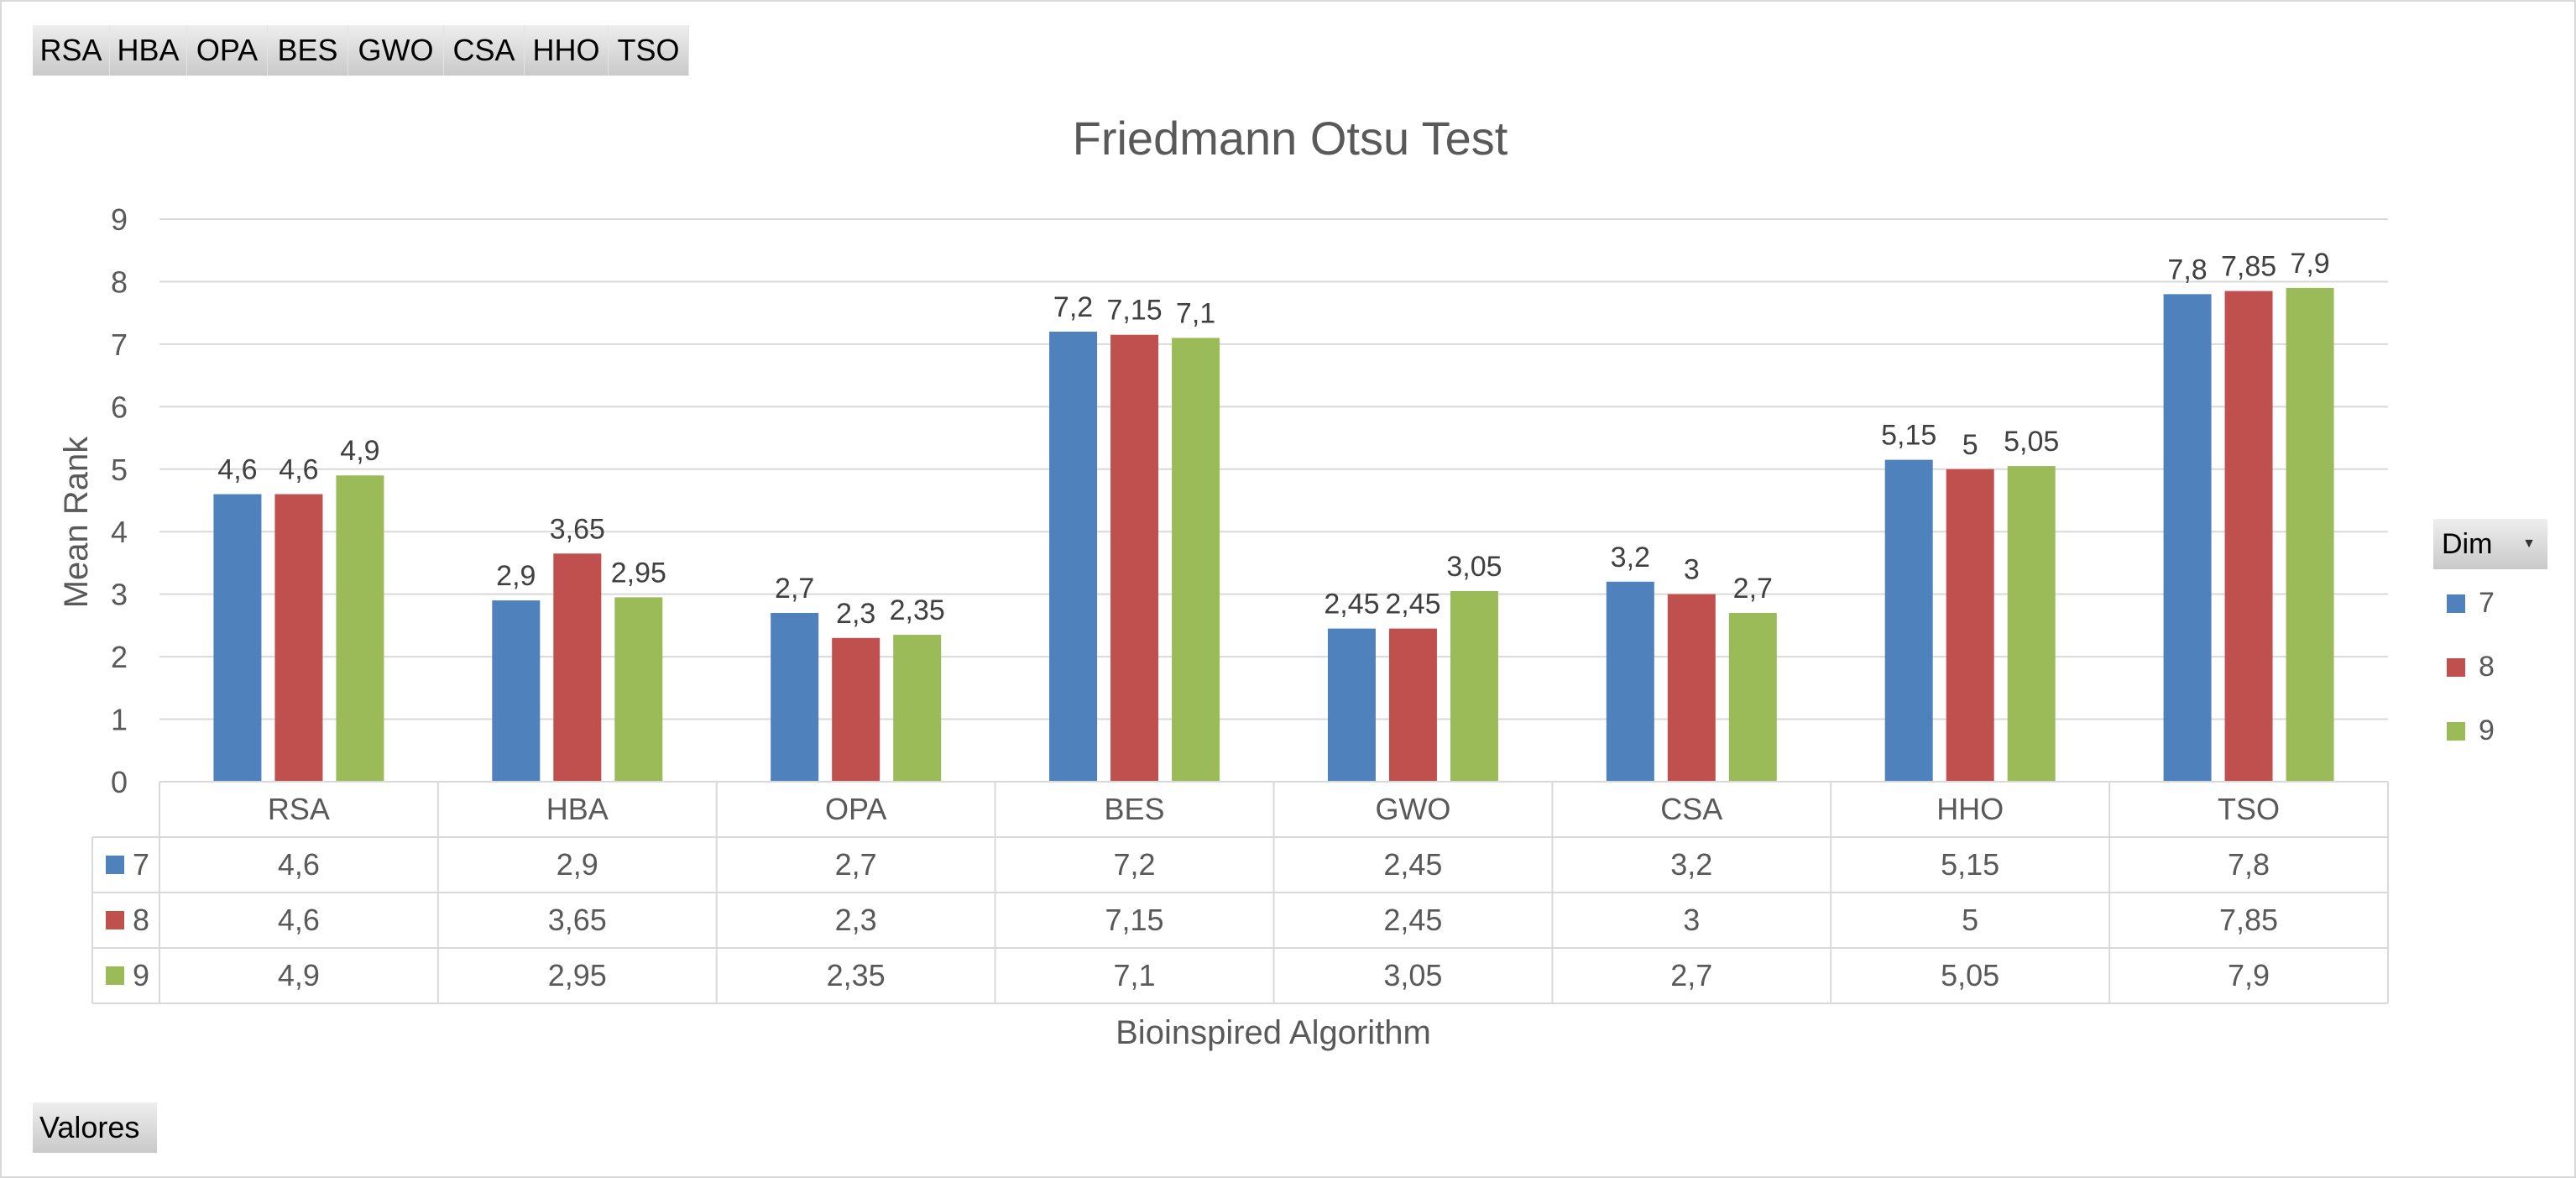 The image size is (2576, 1178). Describe the element at coordinates (1691, 920) in the screenshot. I see `table-cell: 3` at that location.